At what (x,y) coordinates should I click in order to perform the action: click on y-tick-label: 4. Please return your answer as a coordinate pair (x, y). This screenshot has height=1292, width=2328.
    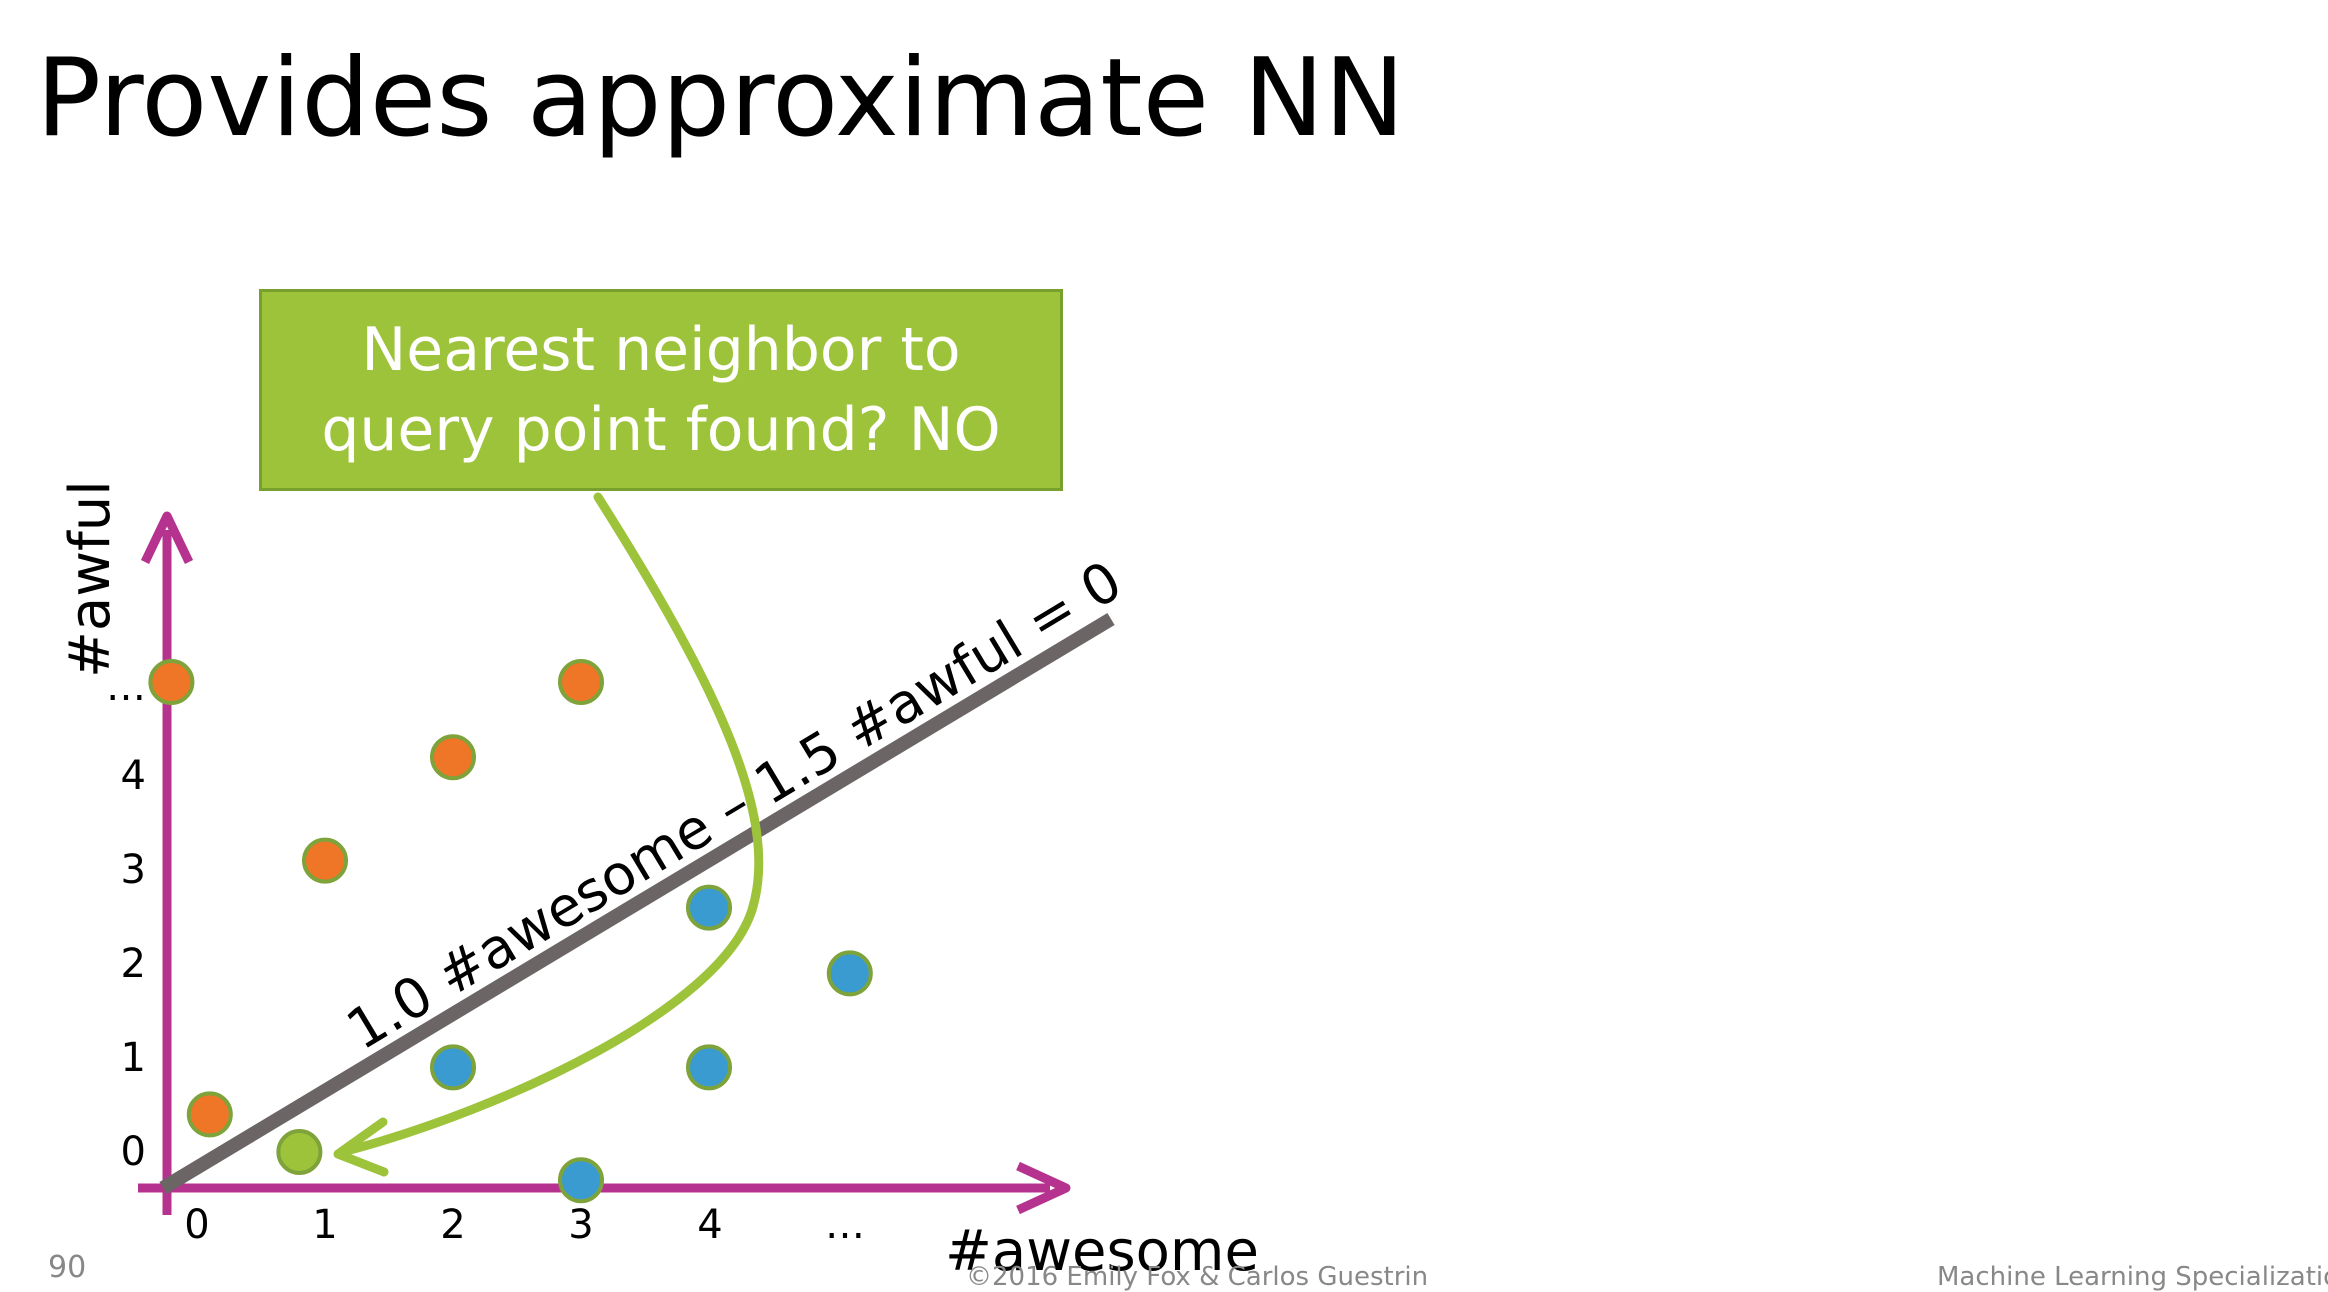
    Looking at the image, I should click on (133, 776).